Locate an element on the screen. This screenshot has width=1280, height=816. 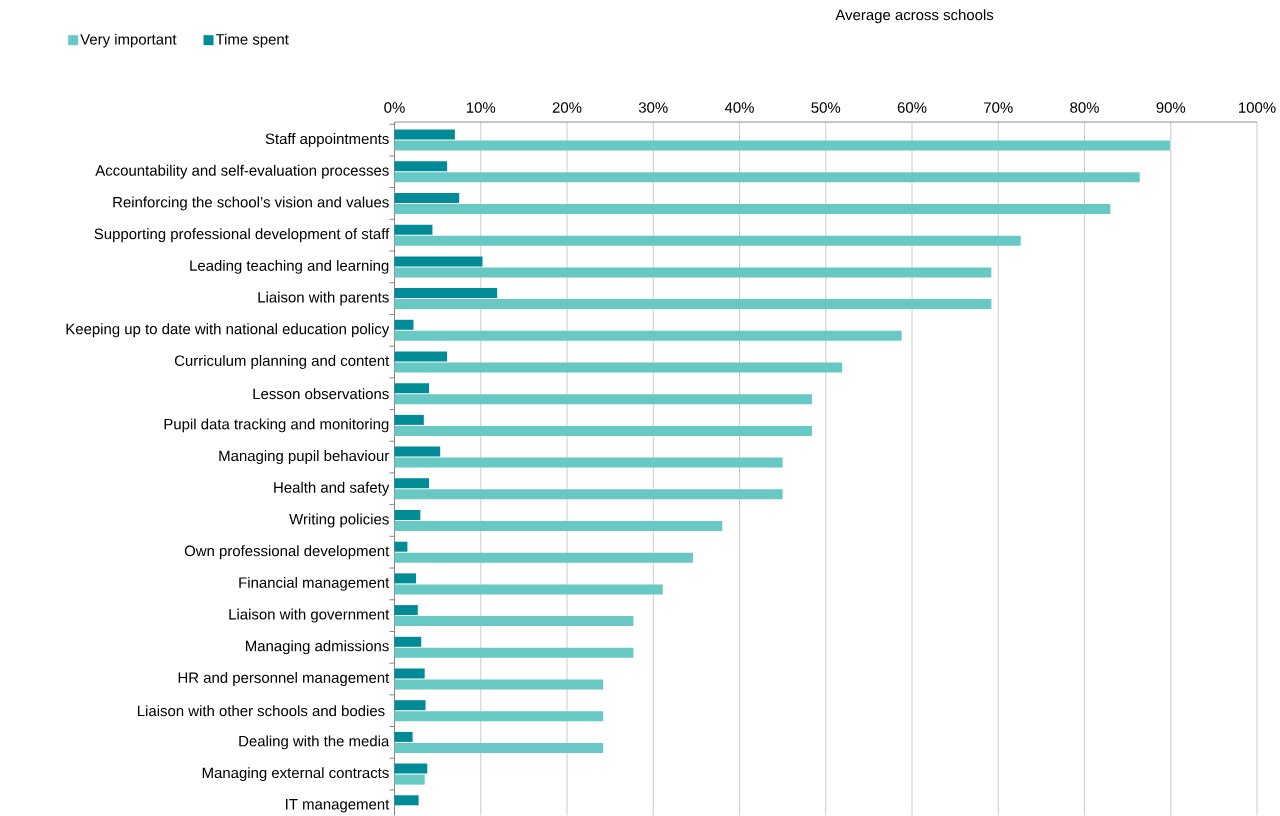
y-tick-label: Managing admissions is located at coordinates (317, 647).